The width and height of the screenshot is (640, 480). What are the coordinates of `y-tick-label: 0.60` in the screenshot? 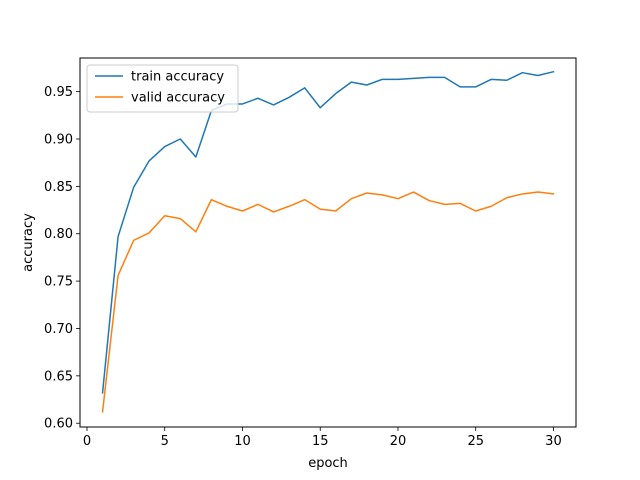 It's located at (58, 424).